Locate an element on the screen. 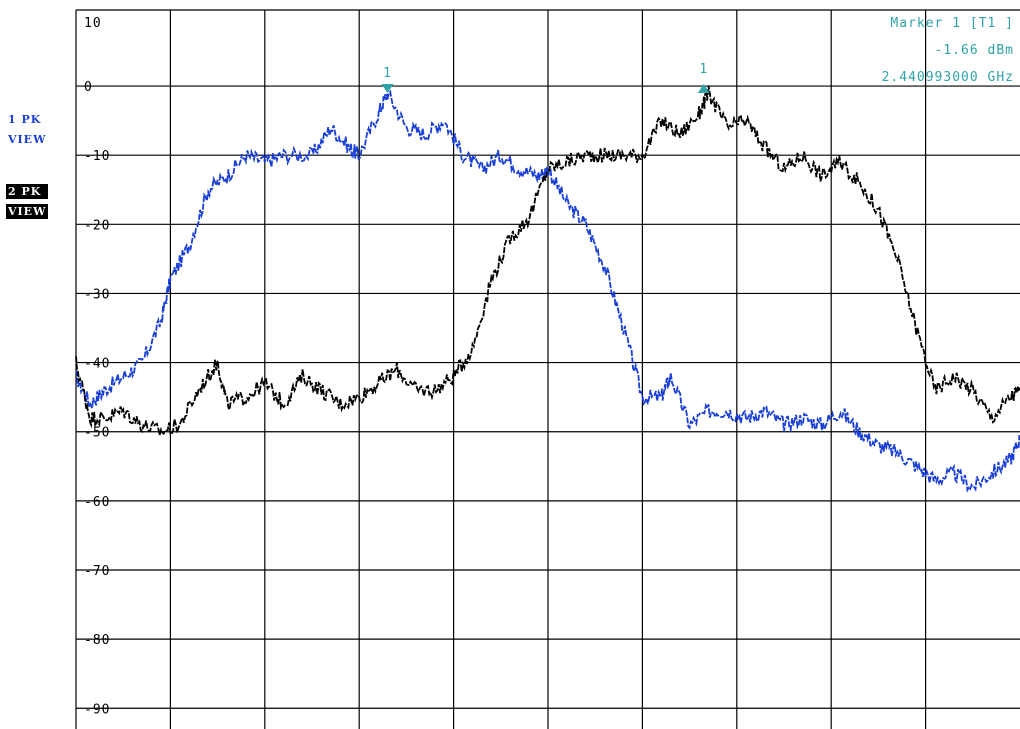 Image resolution: width=1020 pixels, height=729 pixels. y-tick-label: -80 is located at coordinates (97, 640).